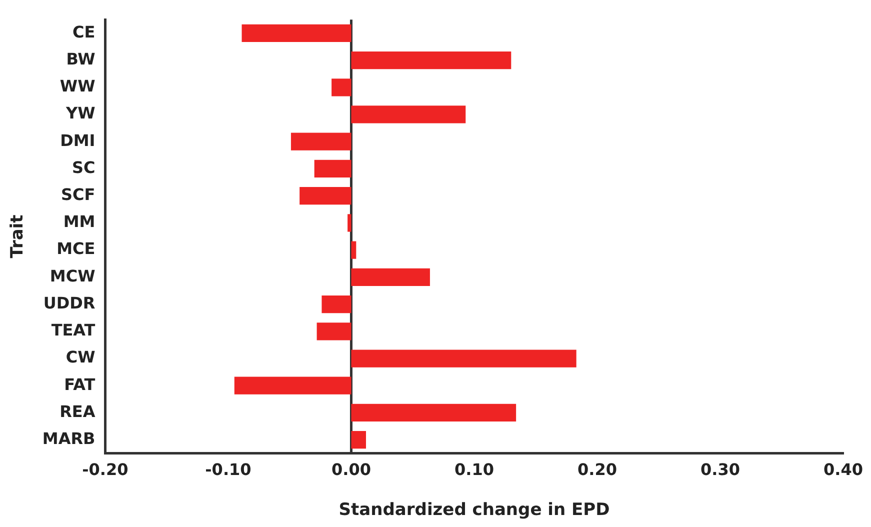  What do you see at coordinates (105, 470) in the screenshot?
I see `x-tick-label: -0.20` at bounding box center [105, 470].